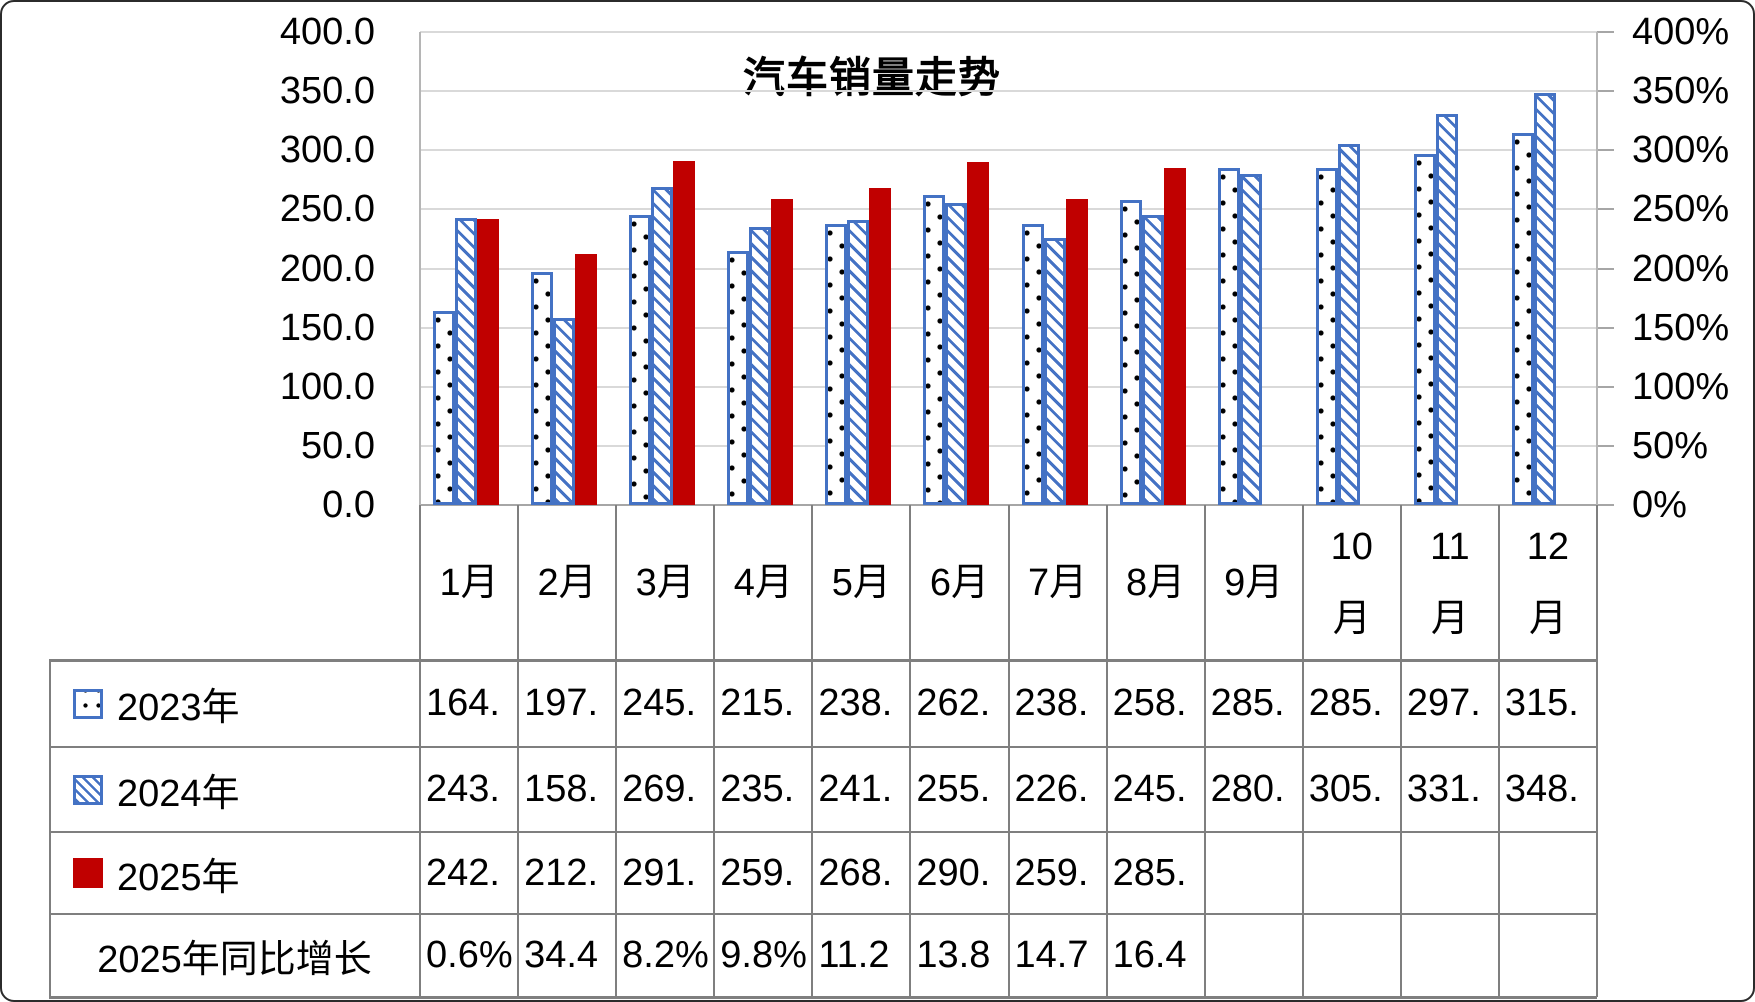 Image resolution: width=1755 pixels, height=1002 pixels. I want to click on month-label-line: 7月, so click(1057, 582).